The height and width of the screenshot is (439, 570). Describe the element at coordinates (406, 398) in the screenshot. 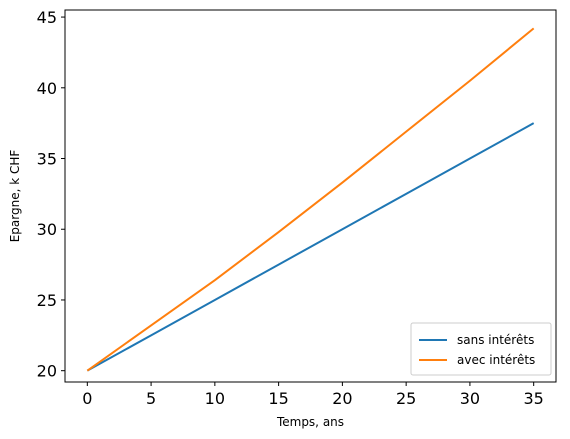

I see `x-tick-label: 25` at that location.